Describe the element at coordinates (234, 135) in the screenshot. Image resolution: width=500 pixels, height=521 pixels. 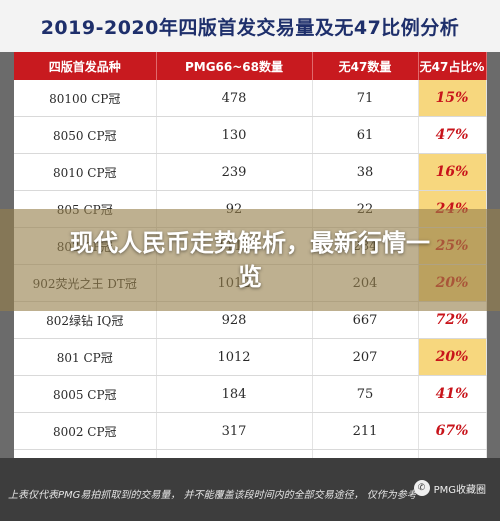
I see `cell-pmg-count: 130` at that location.